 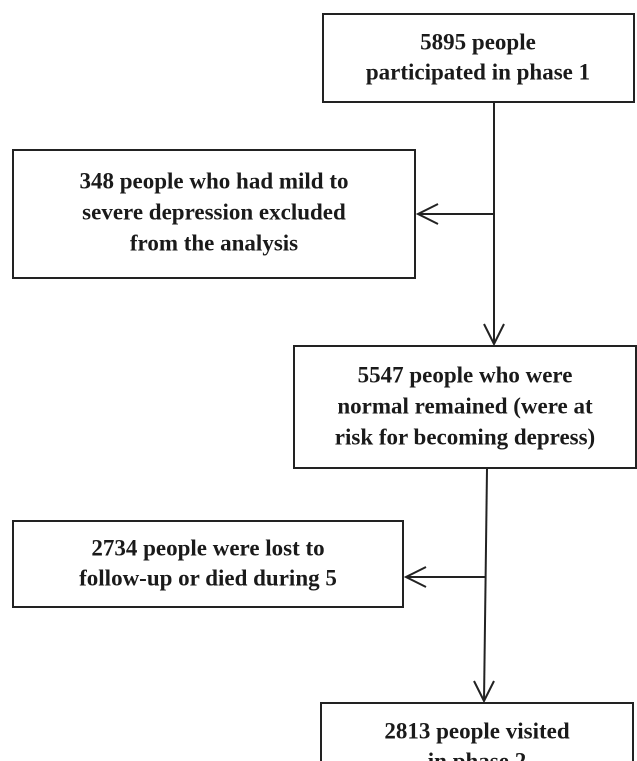 I want to click on node-text: participated in phase 1, so click(x=478, y=71).